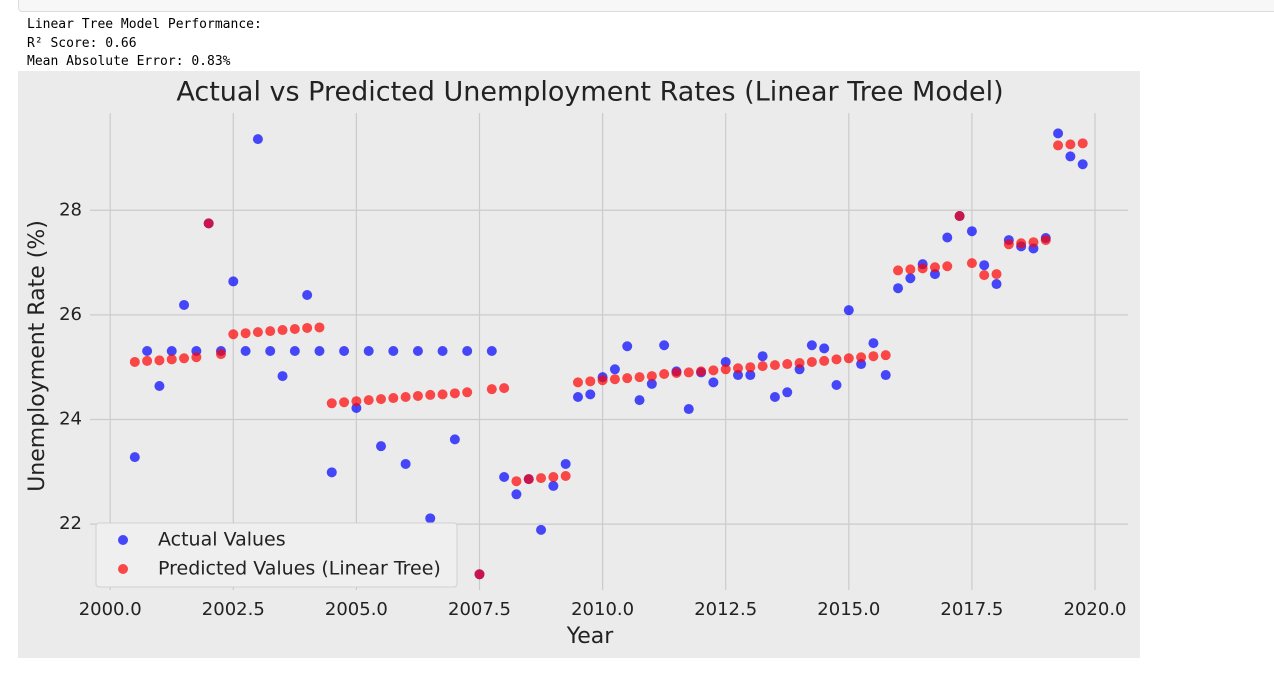 The image size is (1274, 690). I want to click on x-tick-label: 2010.0, so click(602, 609).